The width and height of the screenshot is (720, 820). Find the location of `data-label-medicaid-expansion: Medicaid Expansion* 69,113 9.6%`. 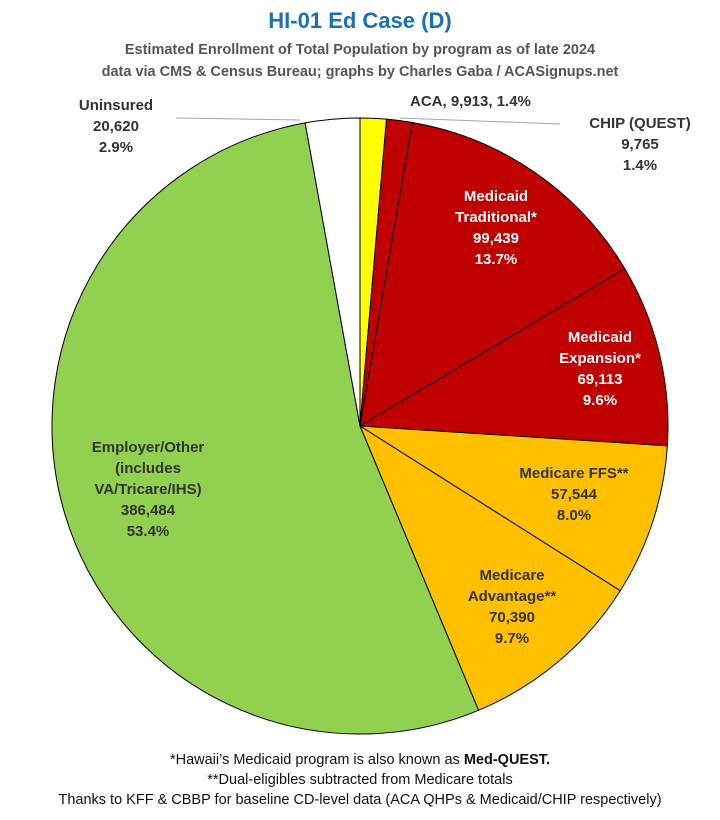

data-label-medicaid-expansion: Medicaid Expansion* 69,113 9.6% is located at coordinates (600, 369).